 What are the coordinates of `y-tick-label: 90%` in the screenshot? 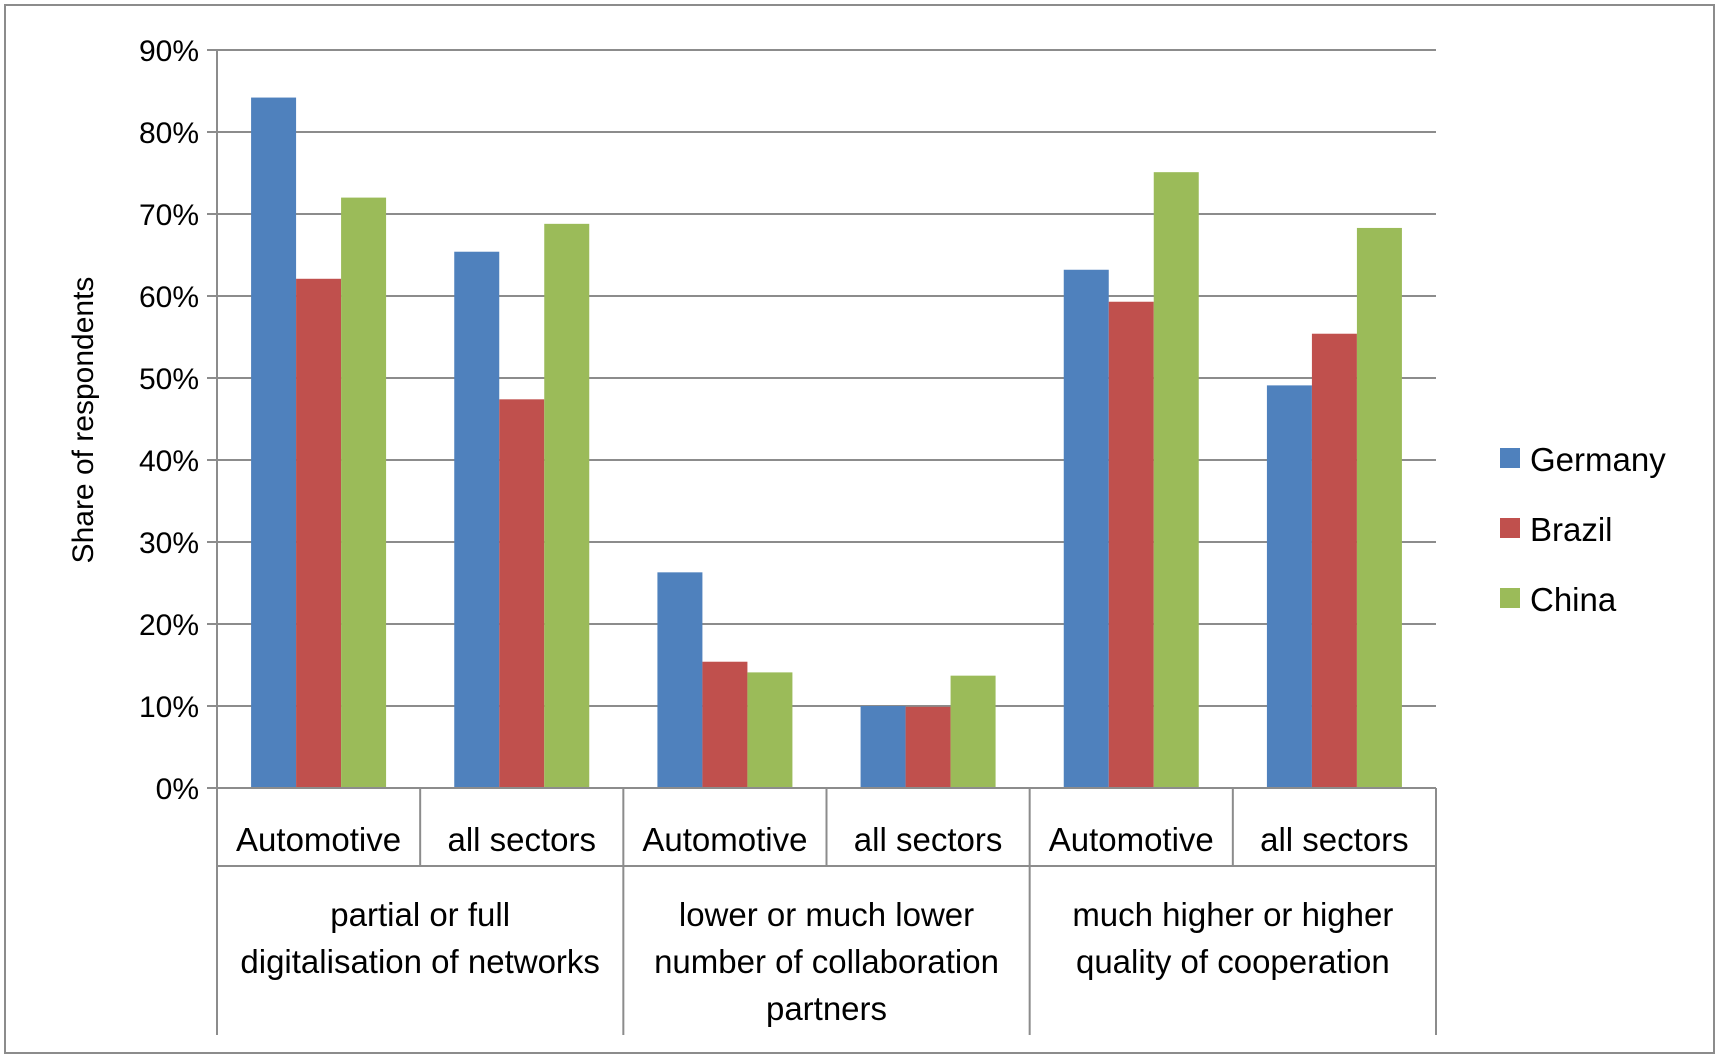 It's located at (169, 51).